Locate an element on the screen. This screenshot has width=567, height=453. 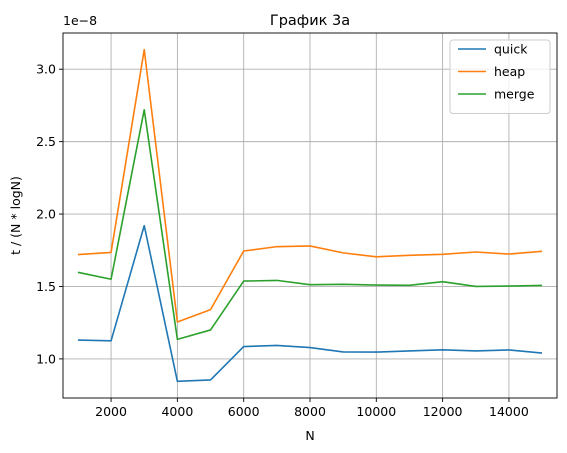
y-tick-label: 1.0 is located at coordinates (46, 358).